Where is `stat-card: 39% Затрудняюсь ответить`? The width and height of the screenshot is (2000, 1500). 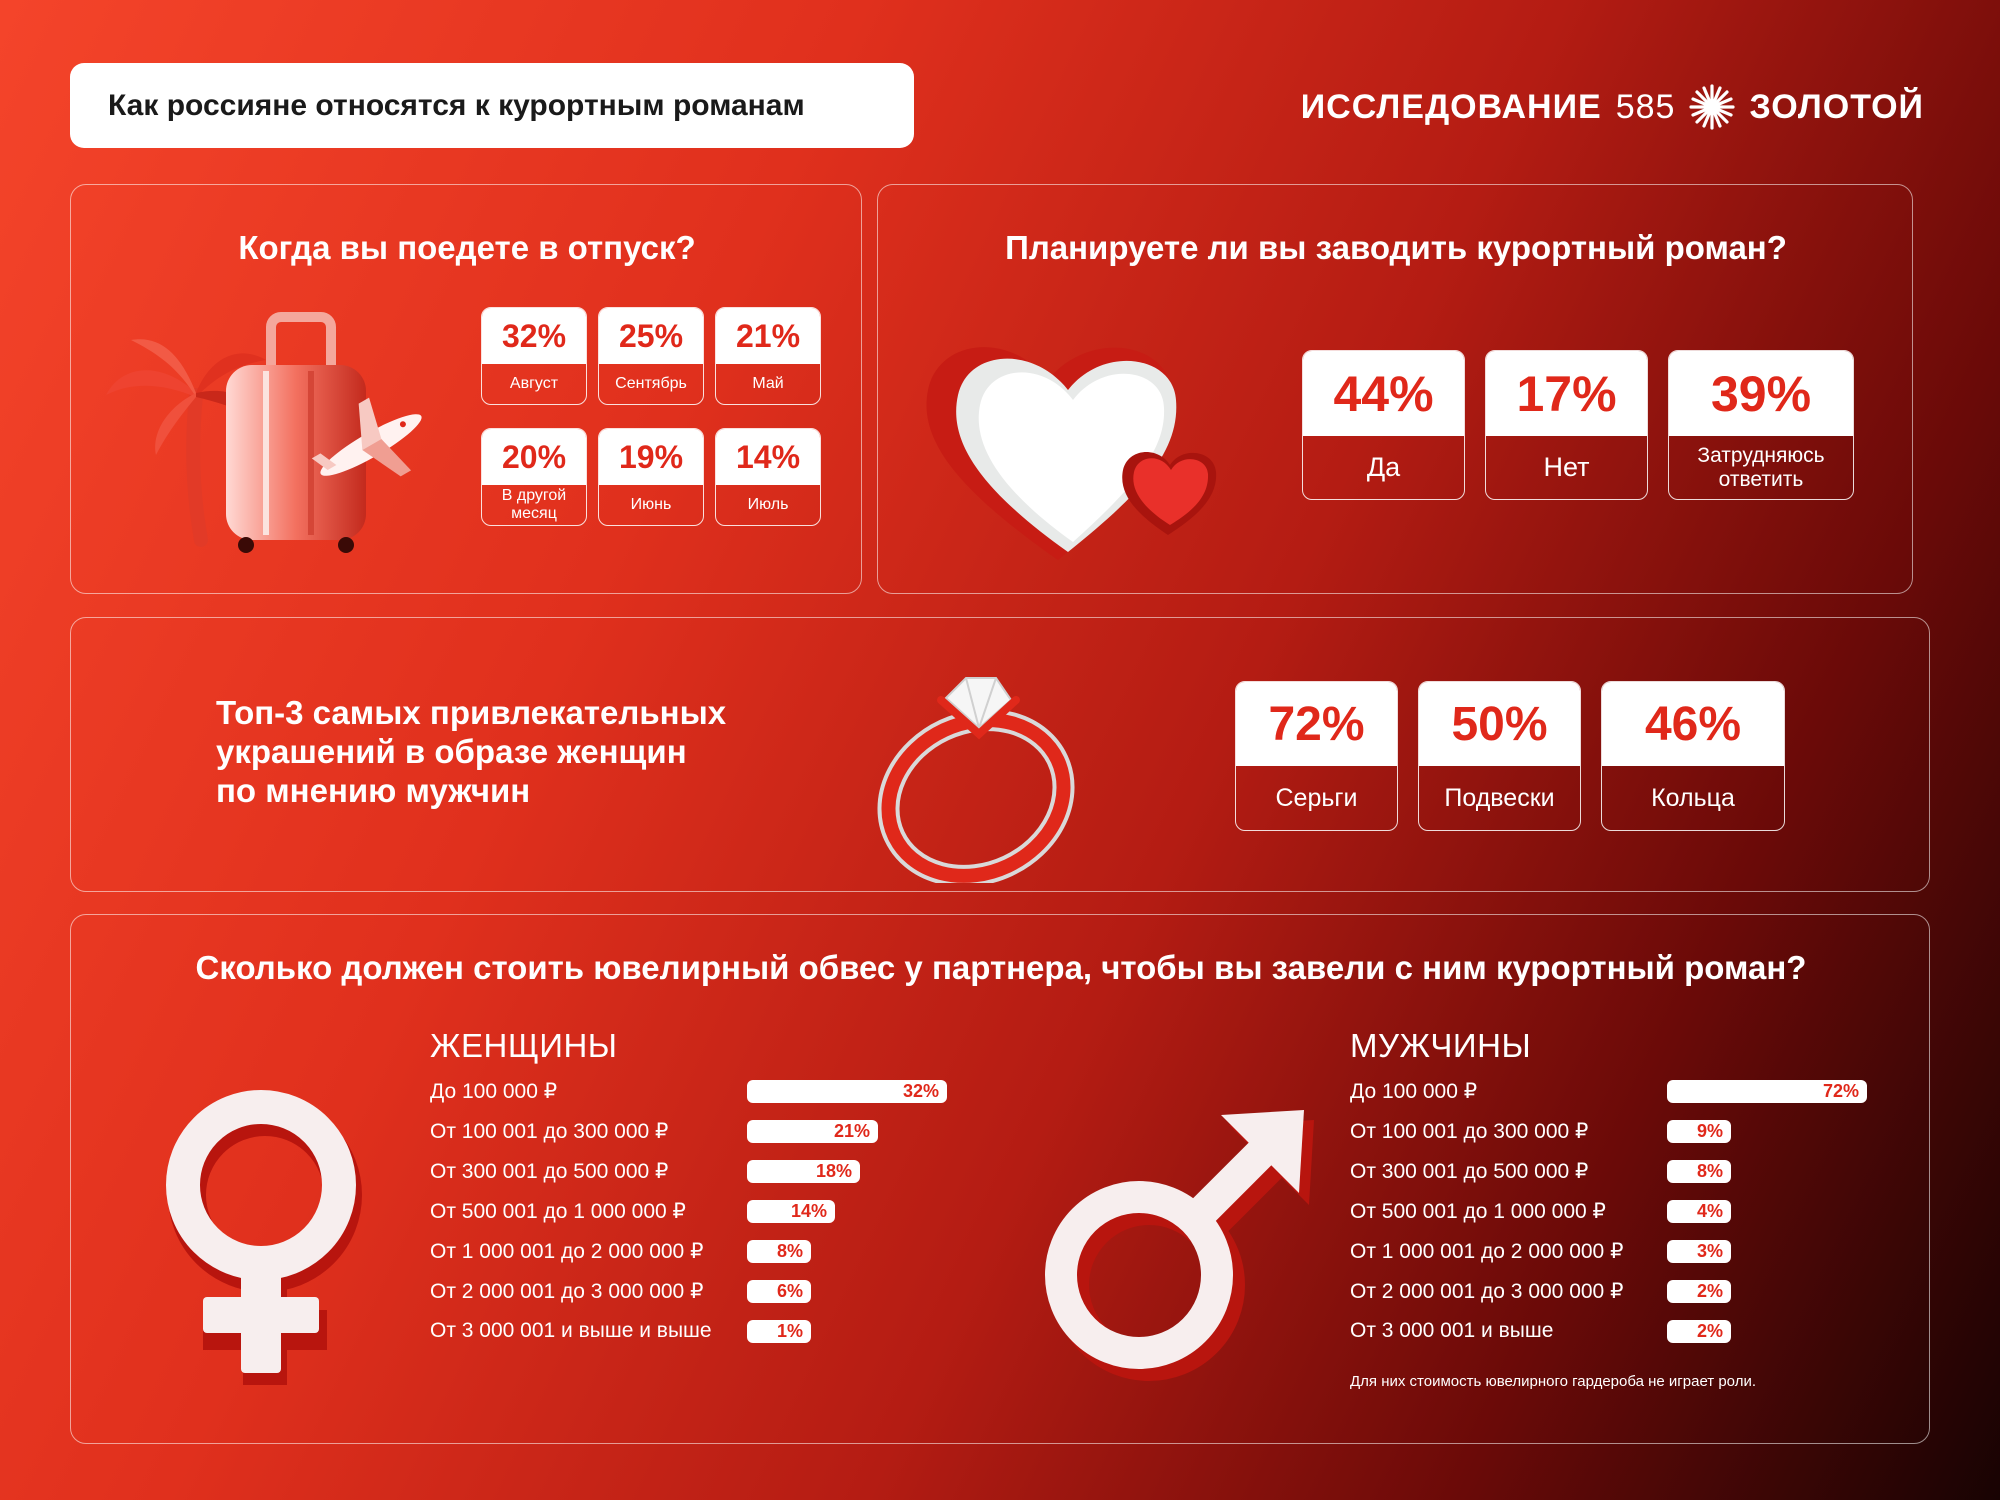 stat-card: 39% Затрудняюсь ответить is located at coordinates (1761, 425).